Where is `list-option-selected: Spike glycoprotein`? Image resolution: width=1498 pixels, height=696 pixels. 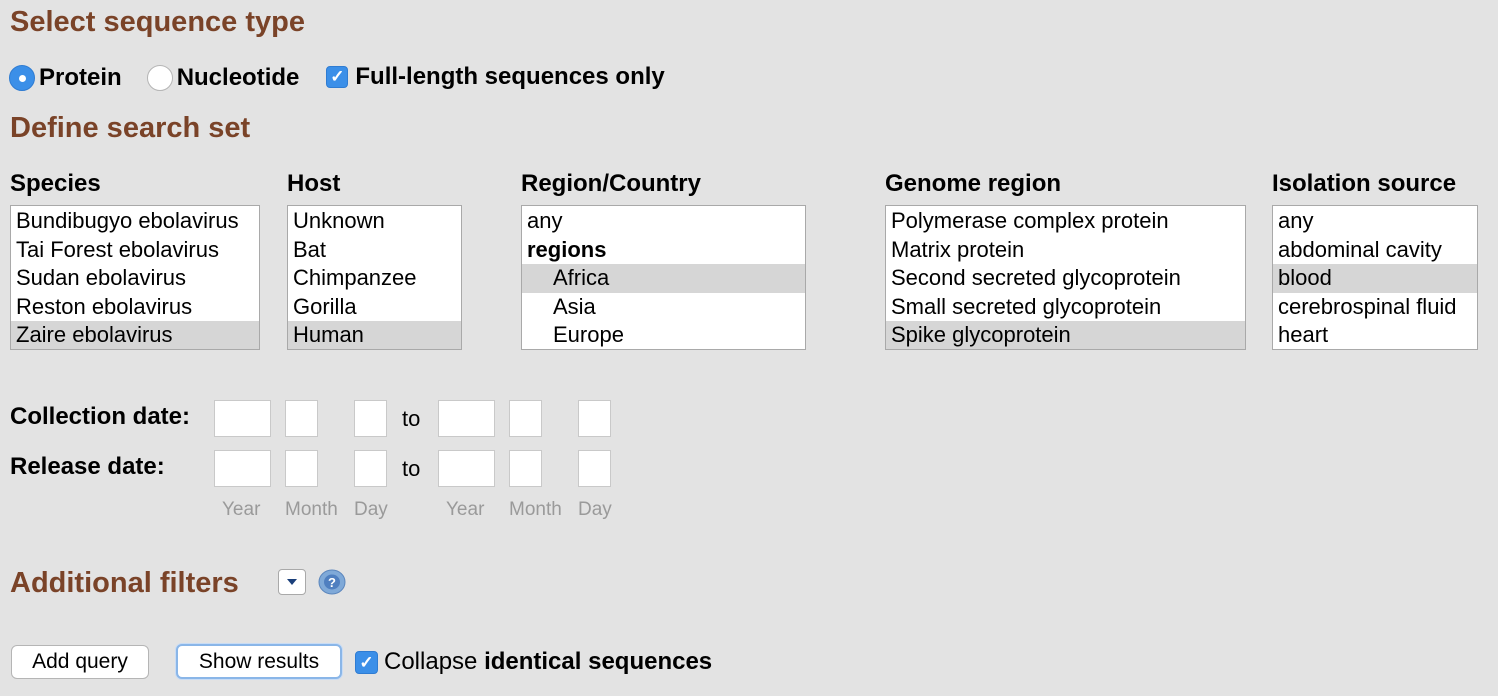 list-option-selected: Spike glycoprotein is located at coordinates (1065, 335).